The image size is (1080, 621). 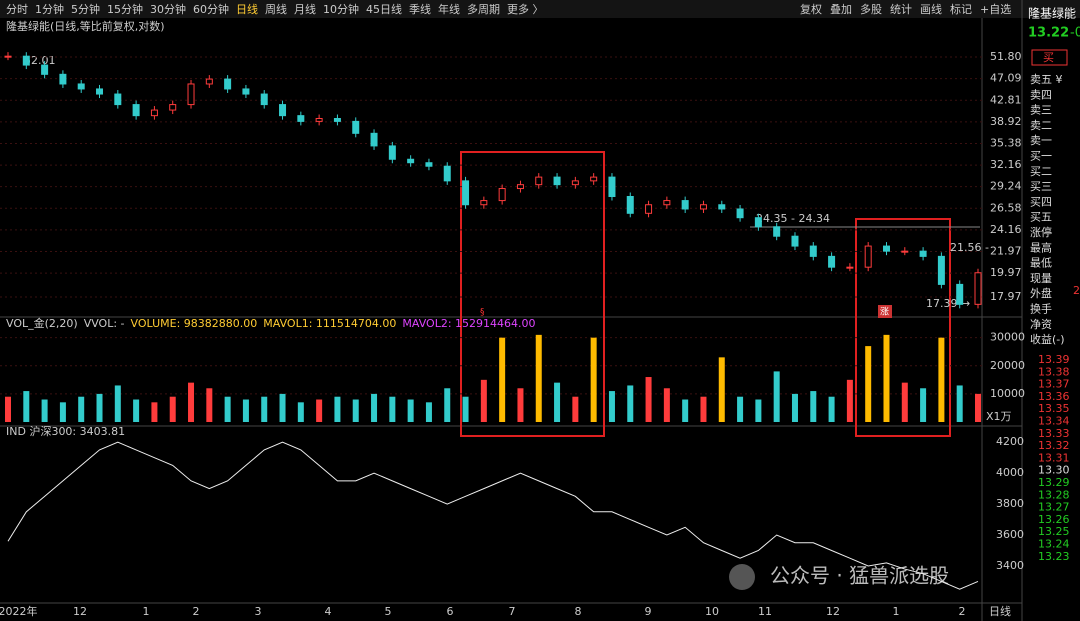 I want to click on period-tab: 10分钟, so click(x=341, y=9).